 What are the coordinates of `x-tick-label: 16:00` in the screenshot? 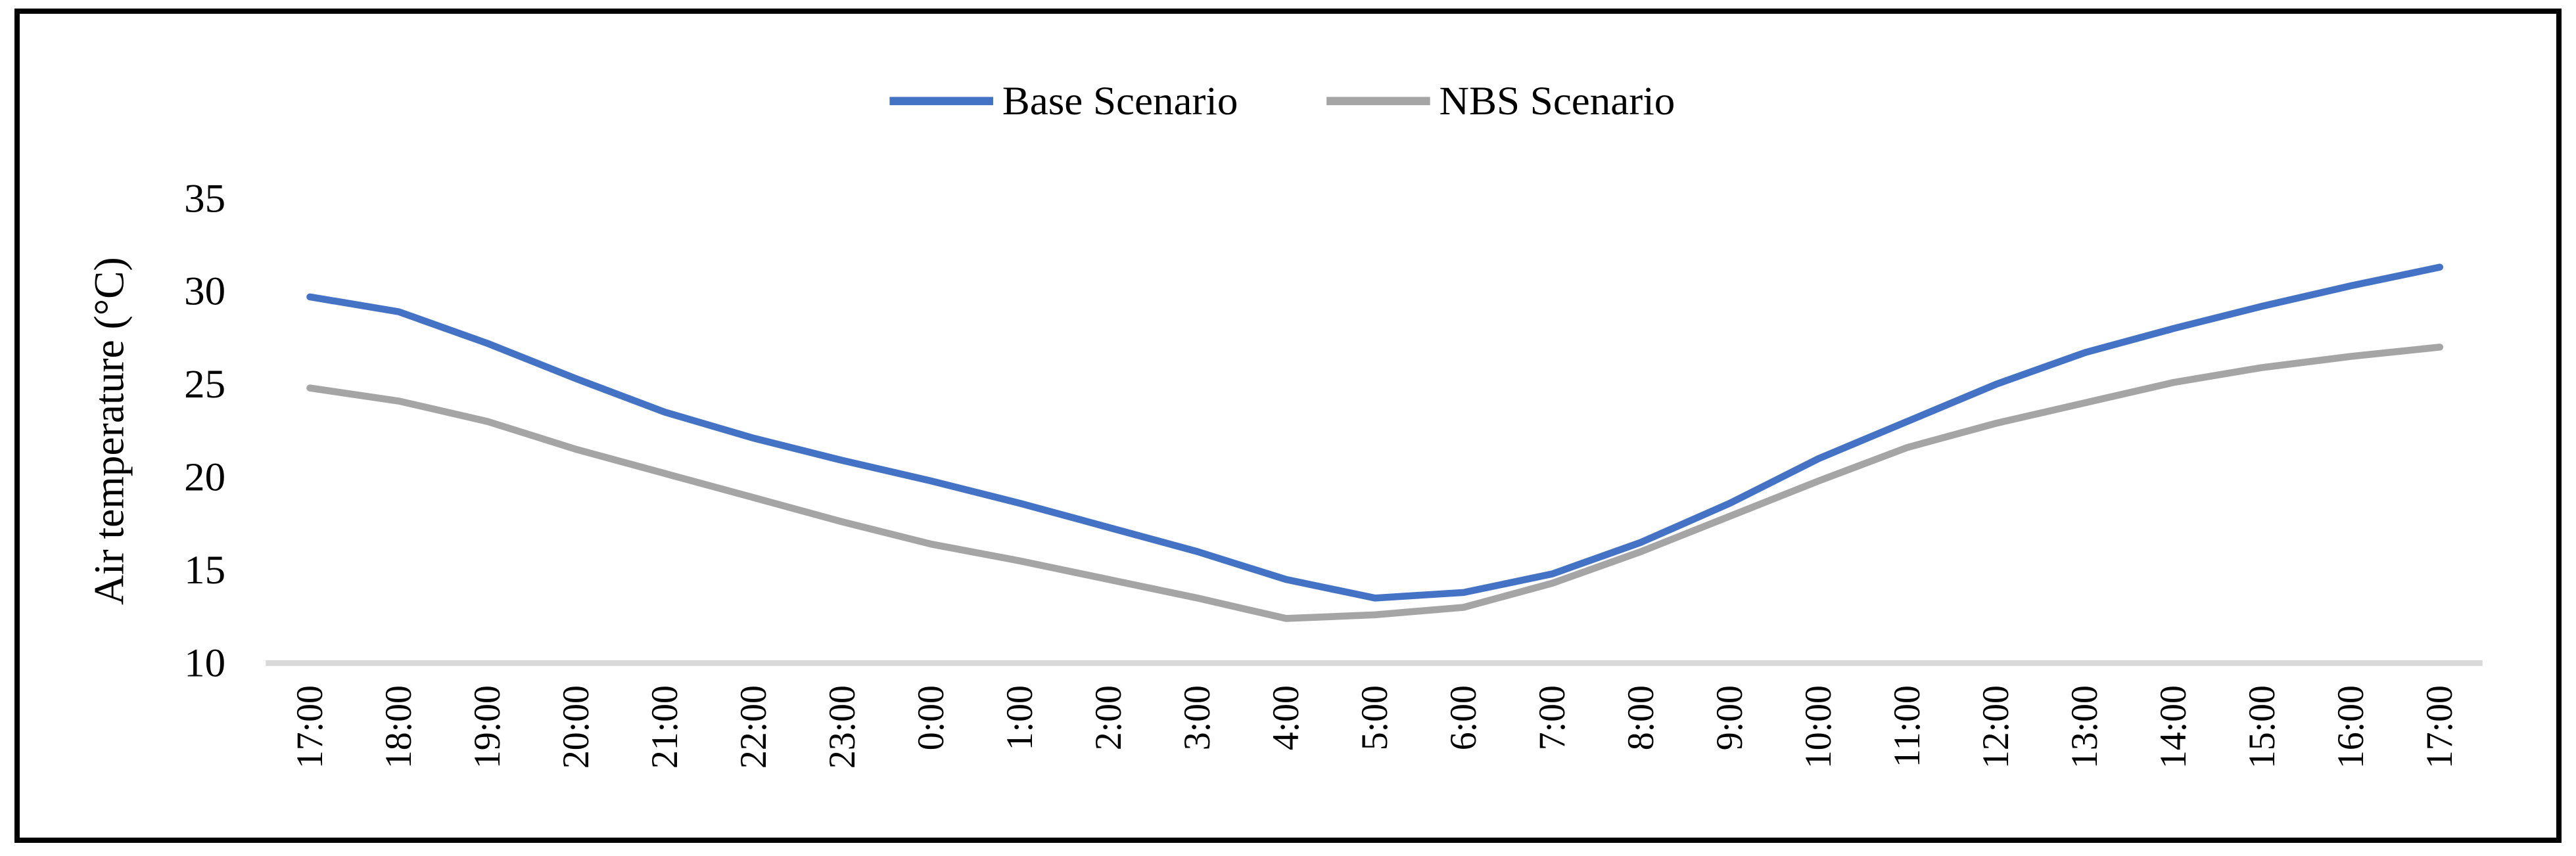 It's located at (2351, 727).